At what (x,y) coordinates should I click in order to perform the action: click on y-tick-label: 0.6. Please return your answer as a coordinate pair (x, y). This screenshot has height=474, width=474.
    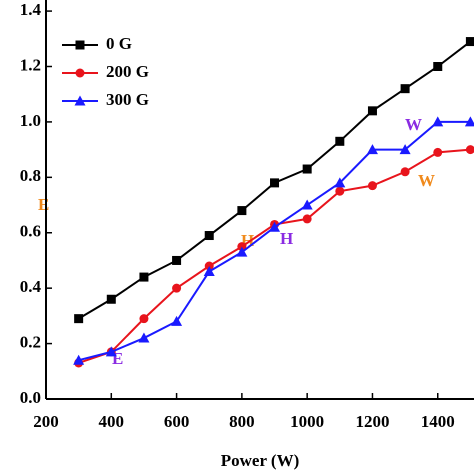
    Looking at the image, I should click on (30, 231).